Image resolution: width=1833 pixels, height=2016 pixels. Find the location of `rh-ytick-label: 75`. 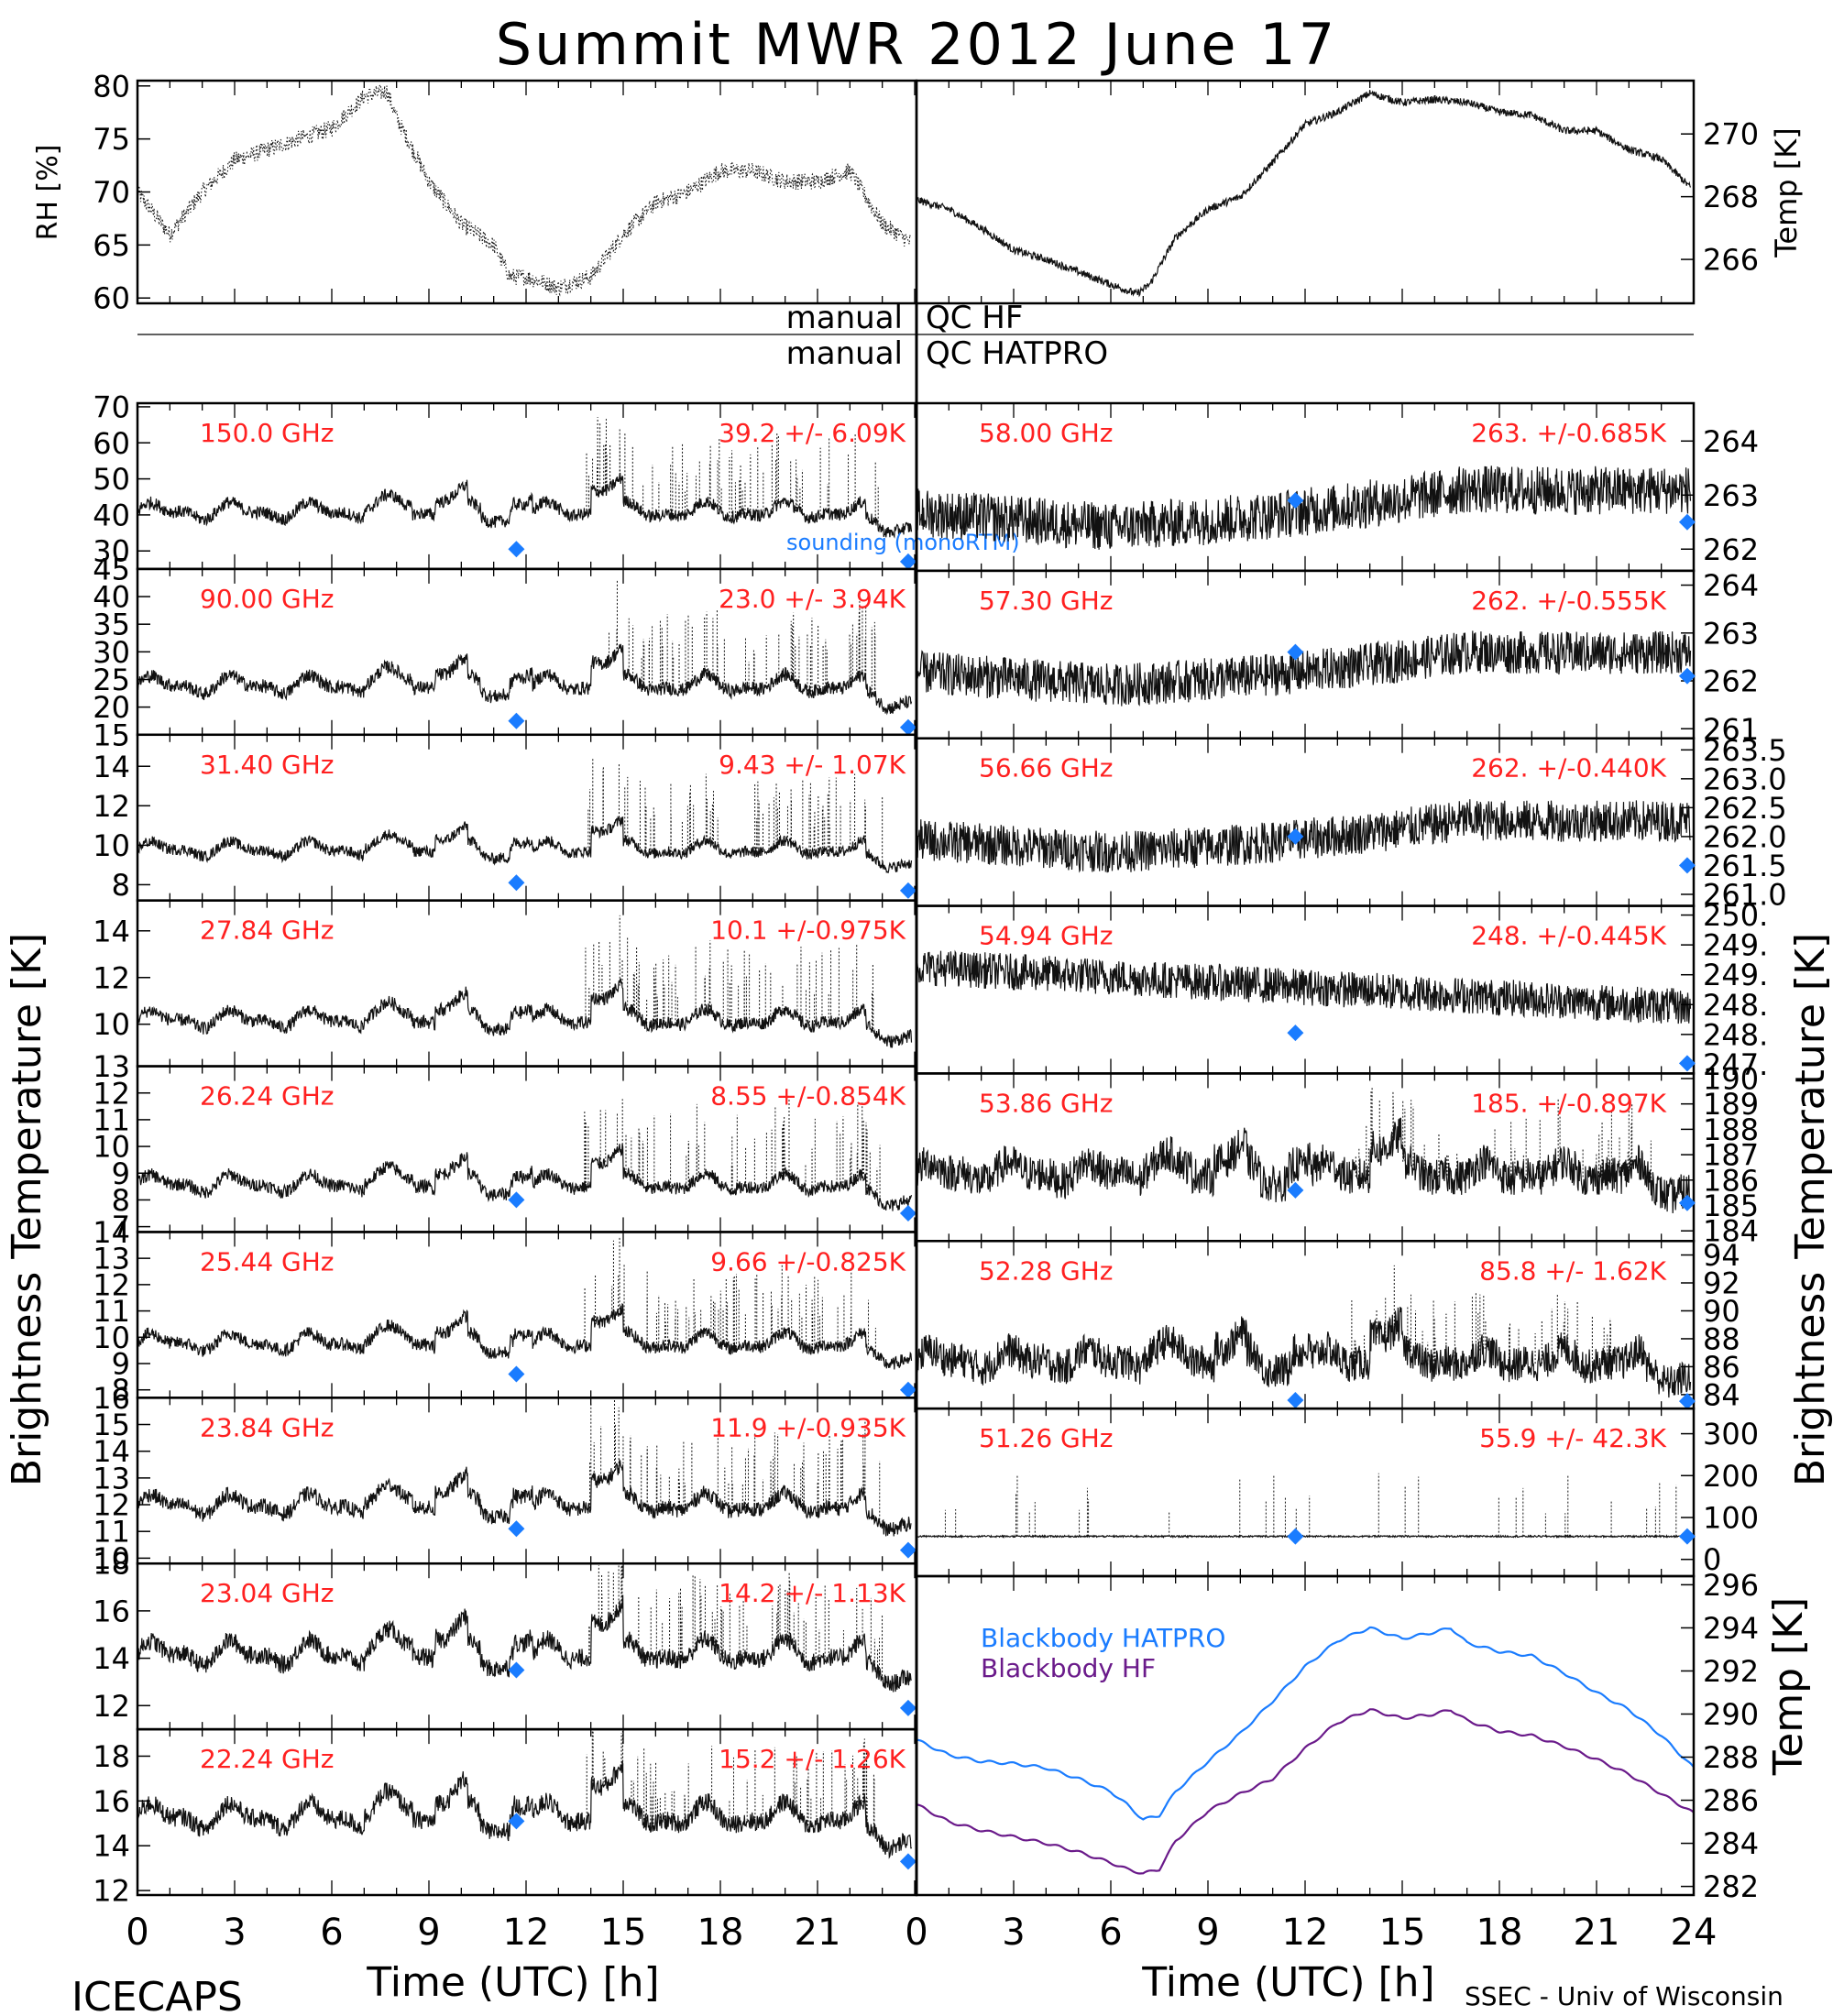

rh-ytick-label: 75 is located at coordinates (111, 139).